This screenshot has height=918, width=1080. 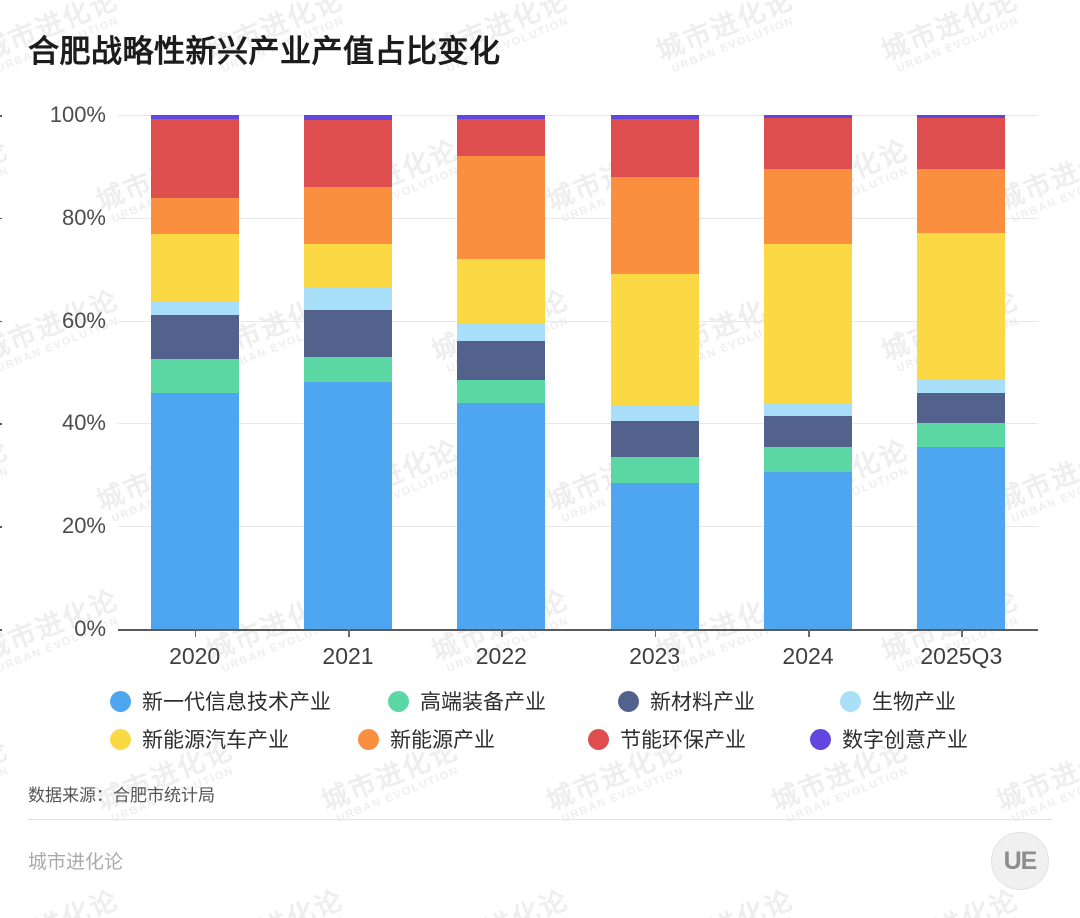 What do you see at coordinates (655, 656) in the screenshot?
I see `x-axis-tick-label: 2023` at bounding box center [655, 656].